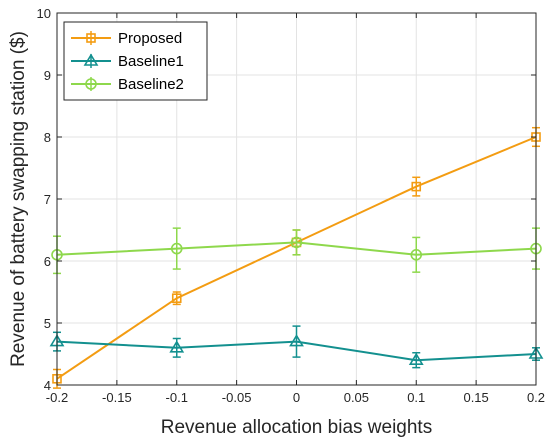  What do you see at coordinates (177, 397) in the screenshot?
I see `x-tick-label: -0.1` at bounding box center [177, 397].